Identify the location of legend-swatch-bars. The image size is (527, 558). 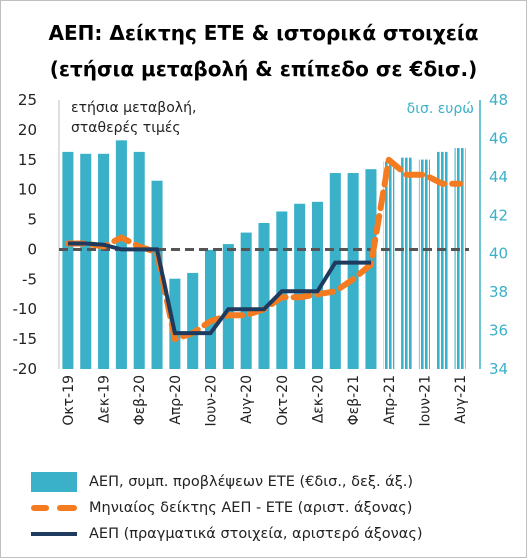
(54, 482).